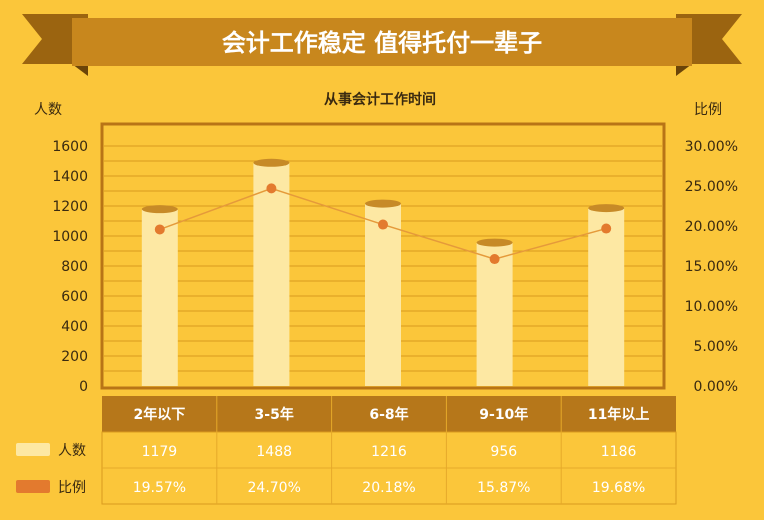 The width and height of the screenshot is (764, 520). What do you see at coordinates (70, 207) in the screenshot?
I see `y-tick-label: 1200` at bounding box center [70, 207].